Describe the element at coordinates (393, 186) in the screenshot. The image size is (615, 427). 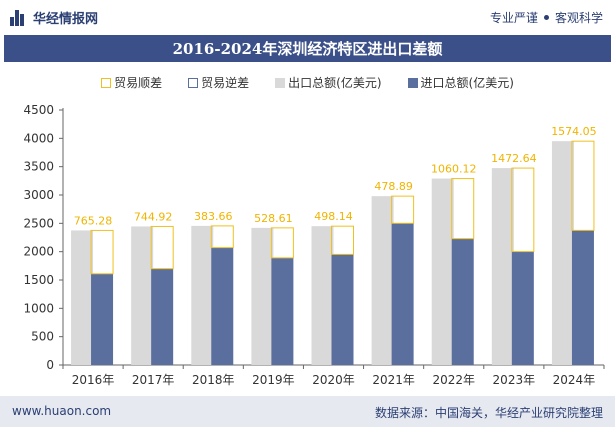
I see `surplus-data-label: 478.89` at that location.